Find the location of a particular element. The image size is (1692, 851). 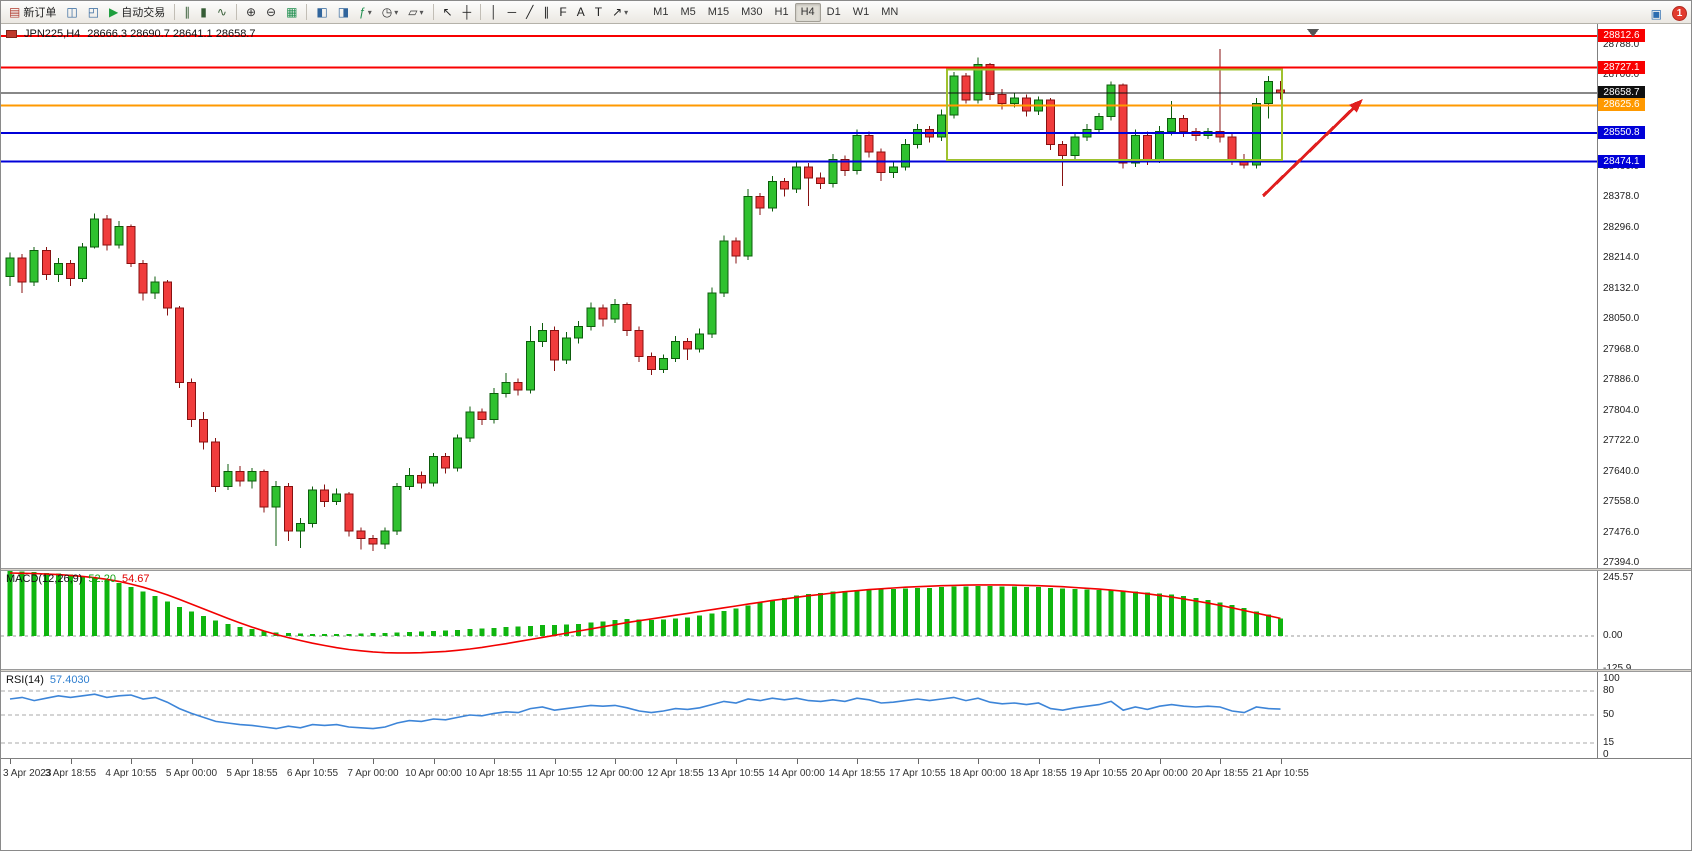

grid-button: ▦ is located at coordinates (291, 12).